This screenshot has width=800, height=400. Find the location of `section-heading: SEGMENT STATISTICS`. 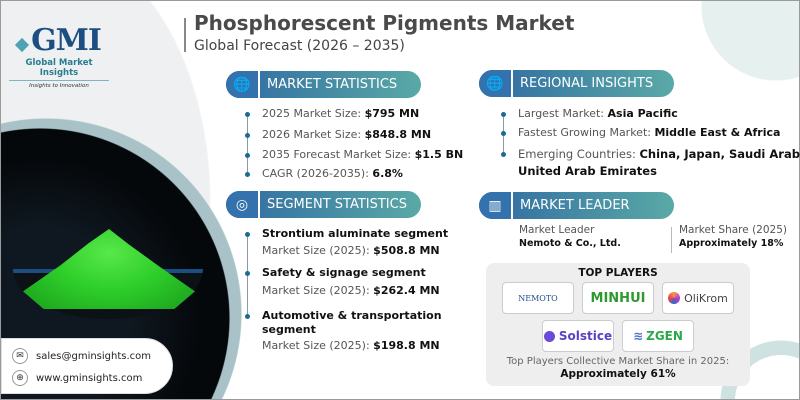

section-heading: SEGMENT STATISTICS is located at coordinates (337, 204).